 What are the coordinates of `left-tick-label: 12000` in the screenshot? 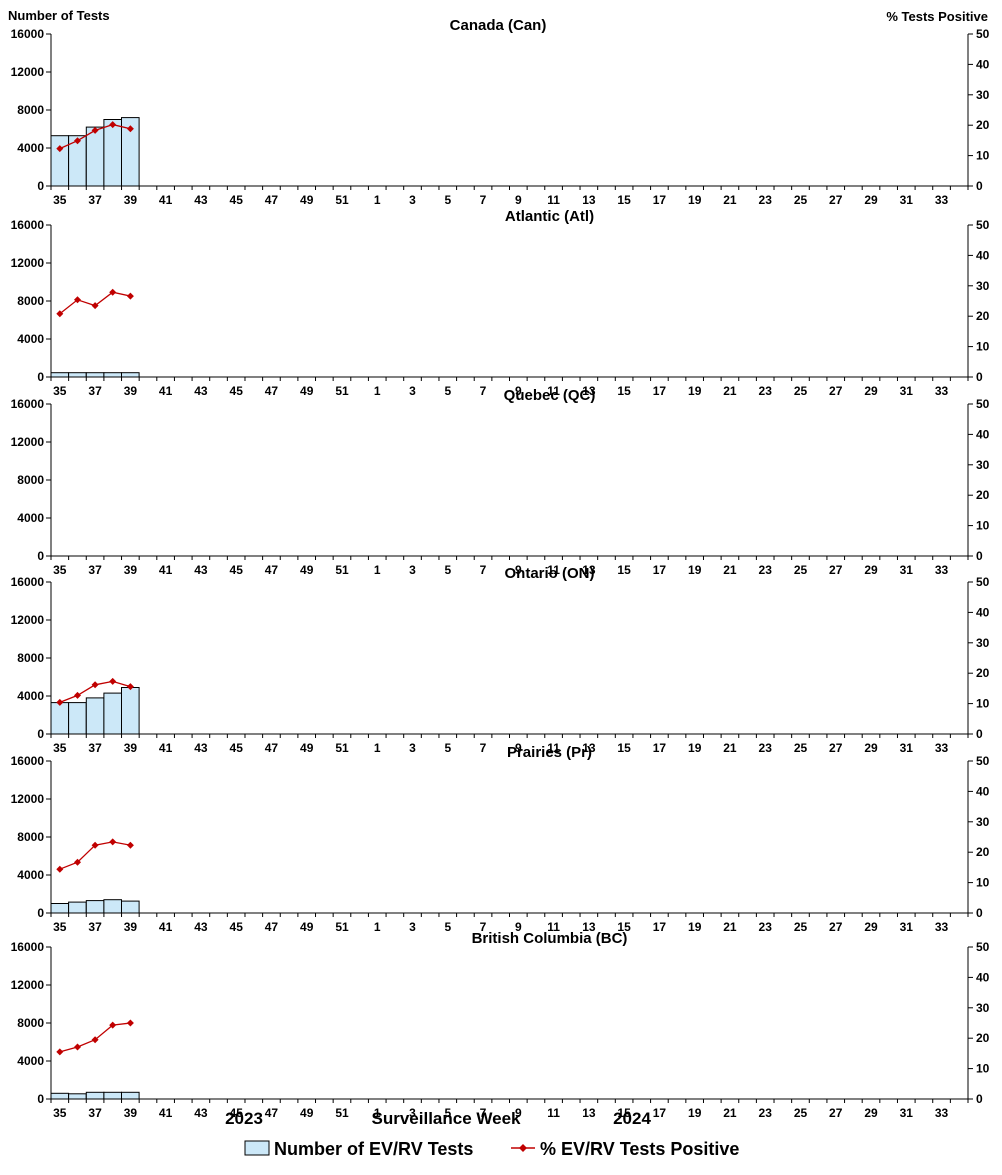 It's located at (28, 620).